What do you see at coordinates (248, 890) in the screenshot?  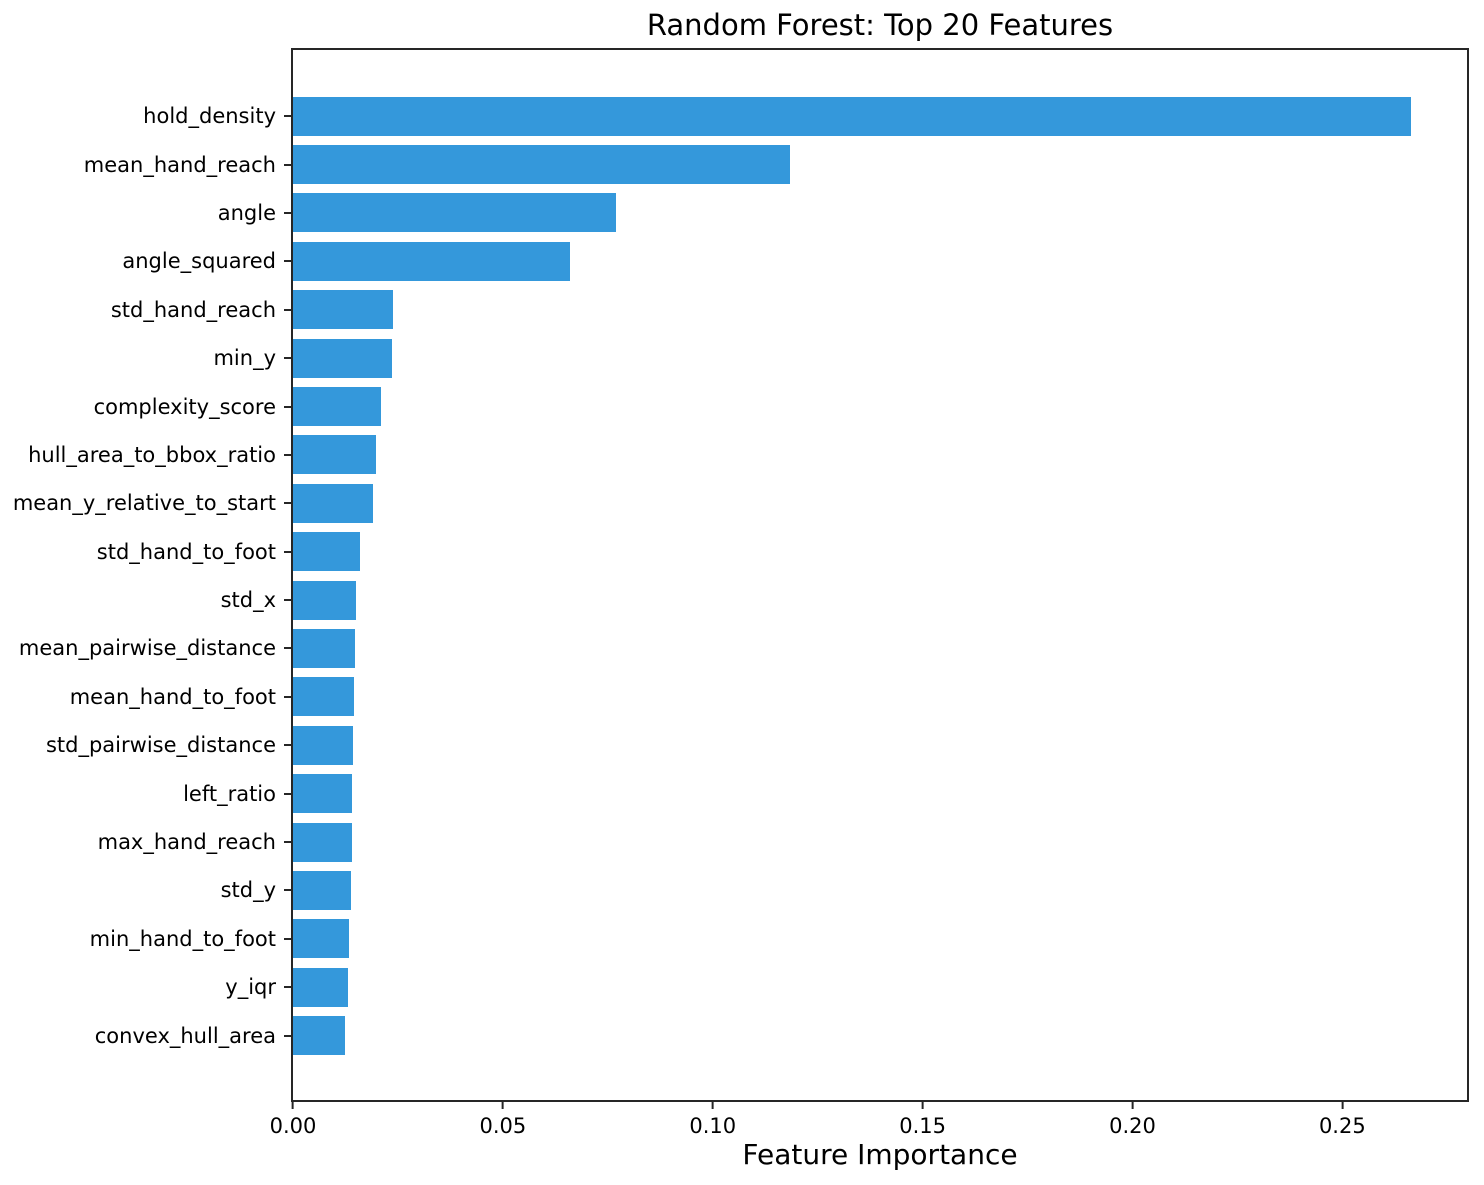 I see `category-label: std_y` at bounding box center [248, 890].